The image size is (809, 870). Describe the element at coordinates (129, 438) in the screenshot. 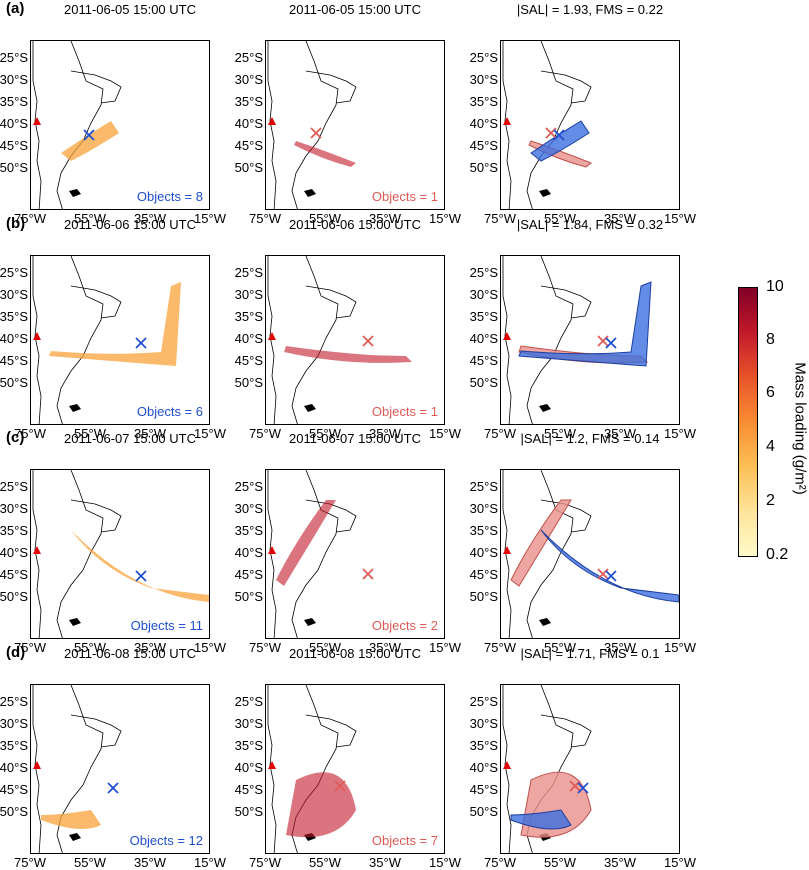

I see `panel-date-title: 2011-06-07 15:00 UTC` at that location.